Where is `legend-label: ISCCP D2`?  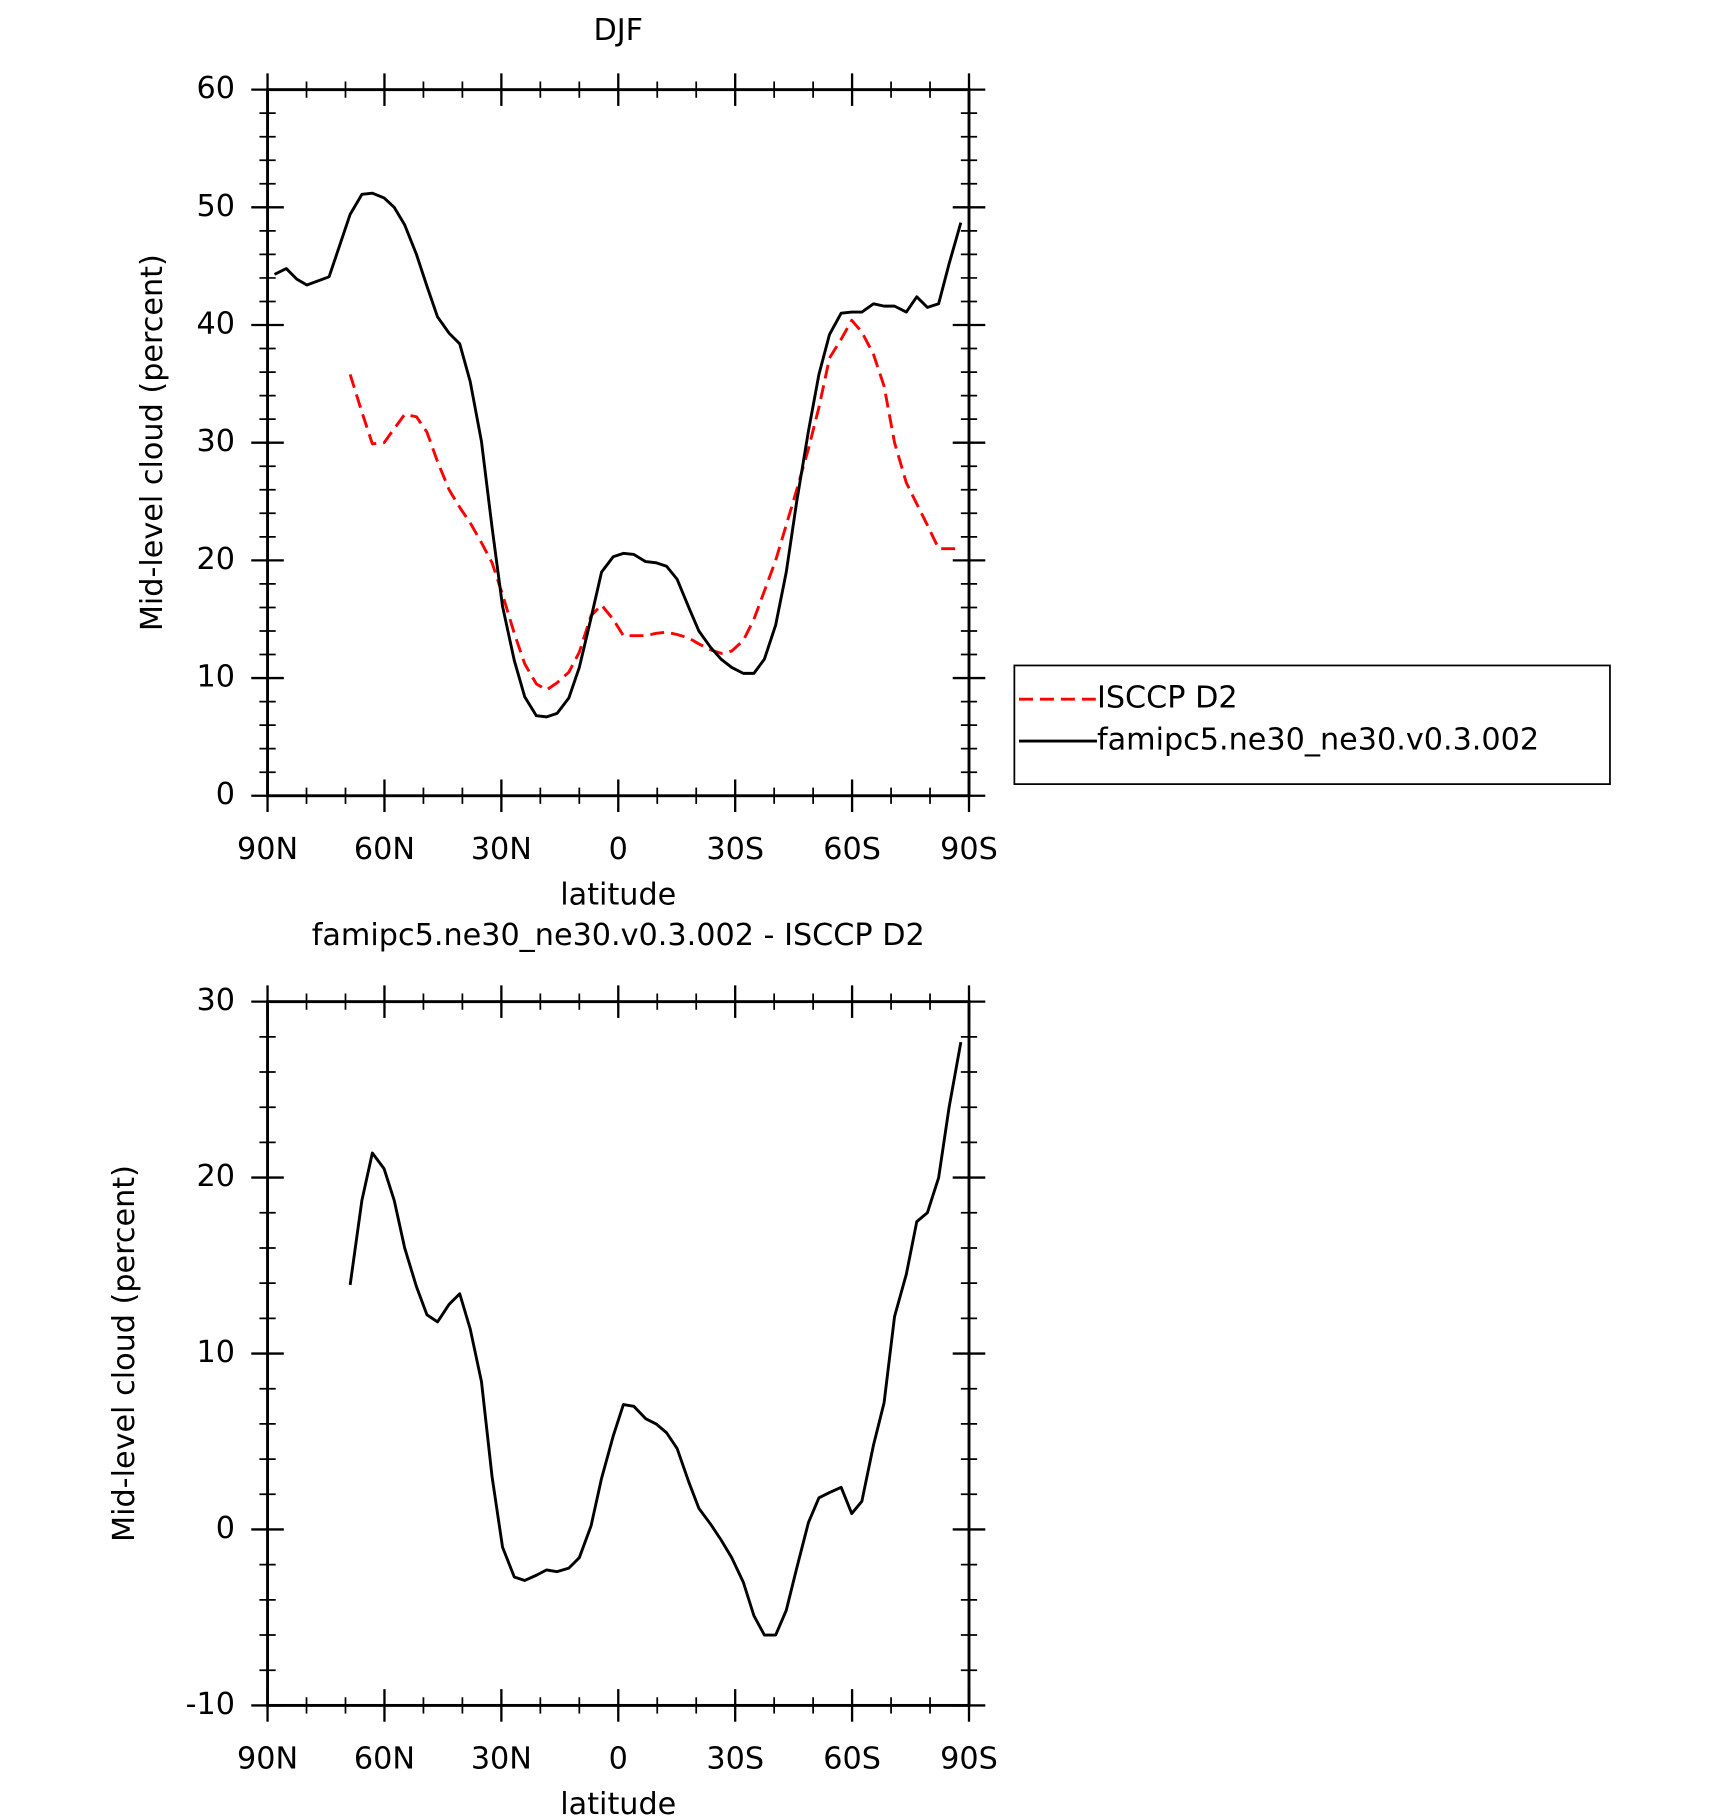 legend-label: ISCCP D2 is located at coordinates (1167, 698).